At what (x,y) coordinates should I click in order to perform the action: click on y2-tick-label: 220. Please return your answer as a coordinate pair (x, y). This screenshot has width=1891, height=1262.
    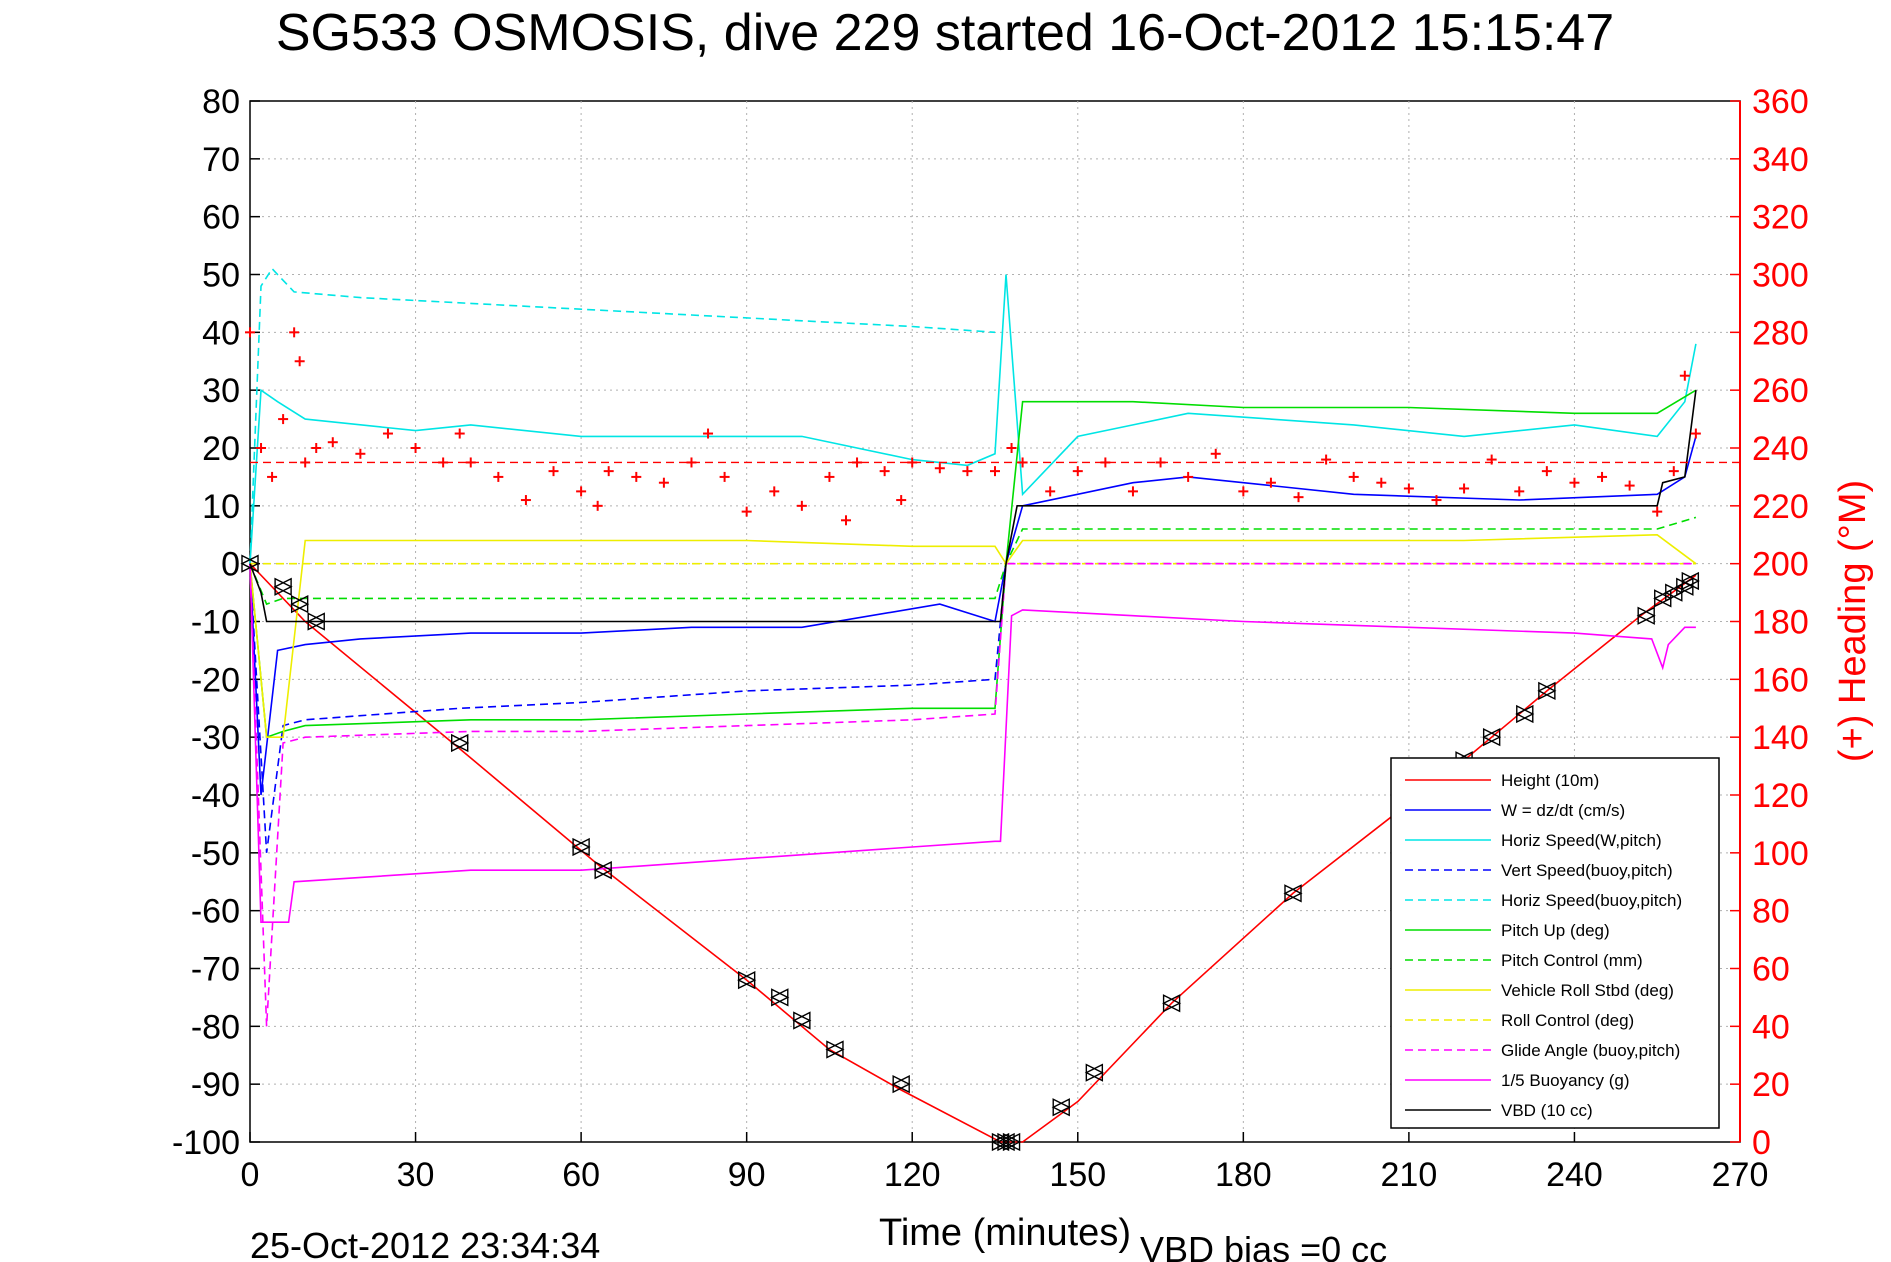
    Looking at the image, I should click on (1780, 507).